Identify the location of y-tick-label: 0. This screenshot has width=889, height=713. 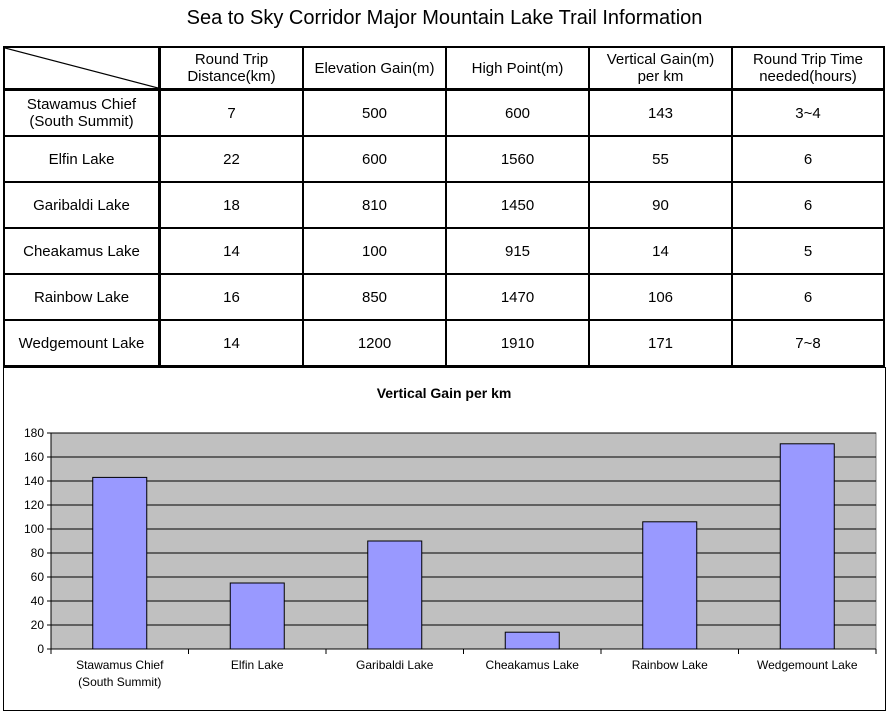
(40, 649).